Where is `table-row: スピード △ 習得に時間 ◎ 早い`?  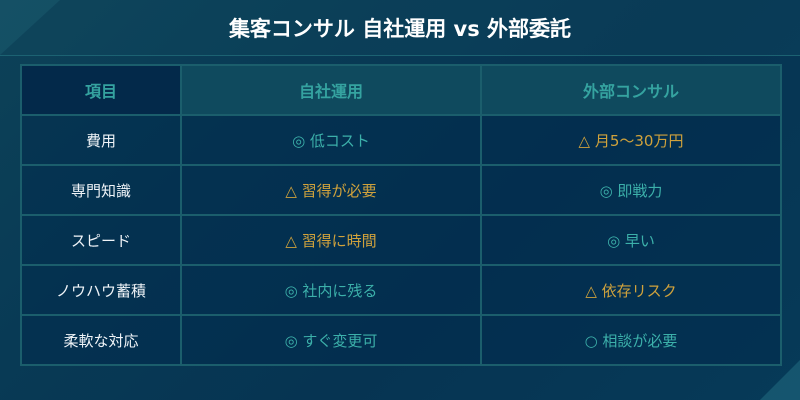 table-row: スピード △ 習得に時間 ◎ 早い is located at coordinates (401, 240).